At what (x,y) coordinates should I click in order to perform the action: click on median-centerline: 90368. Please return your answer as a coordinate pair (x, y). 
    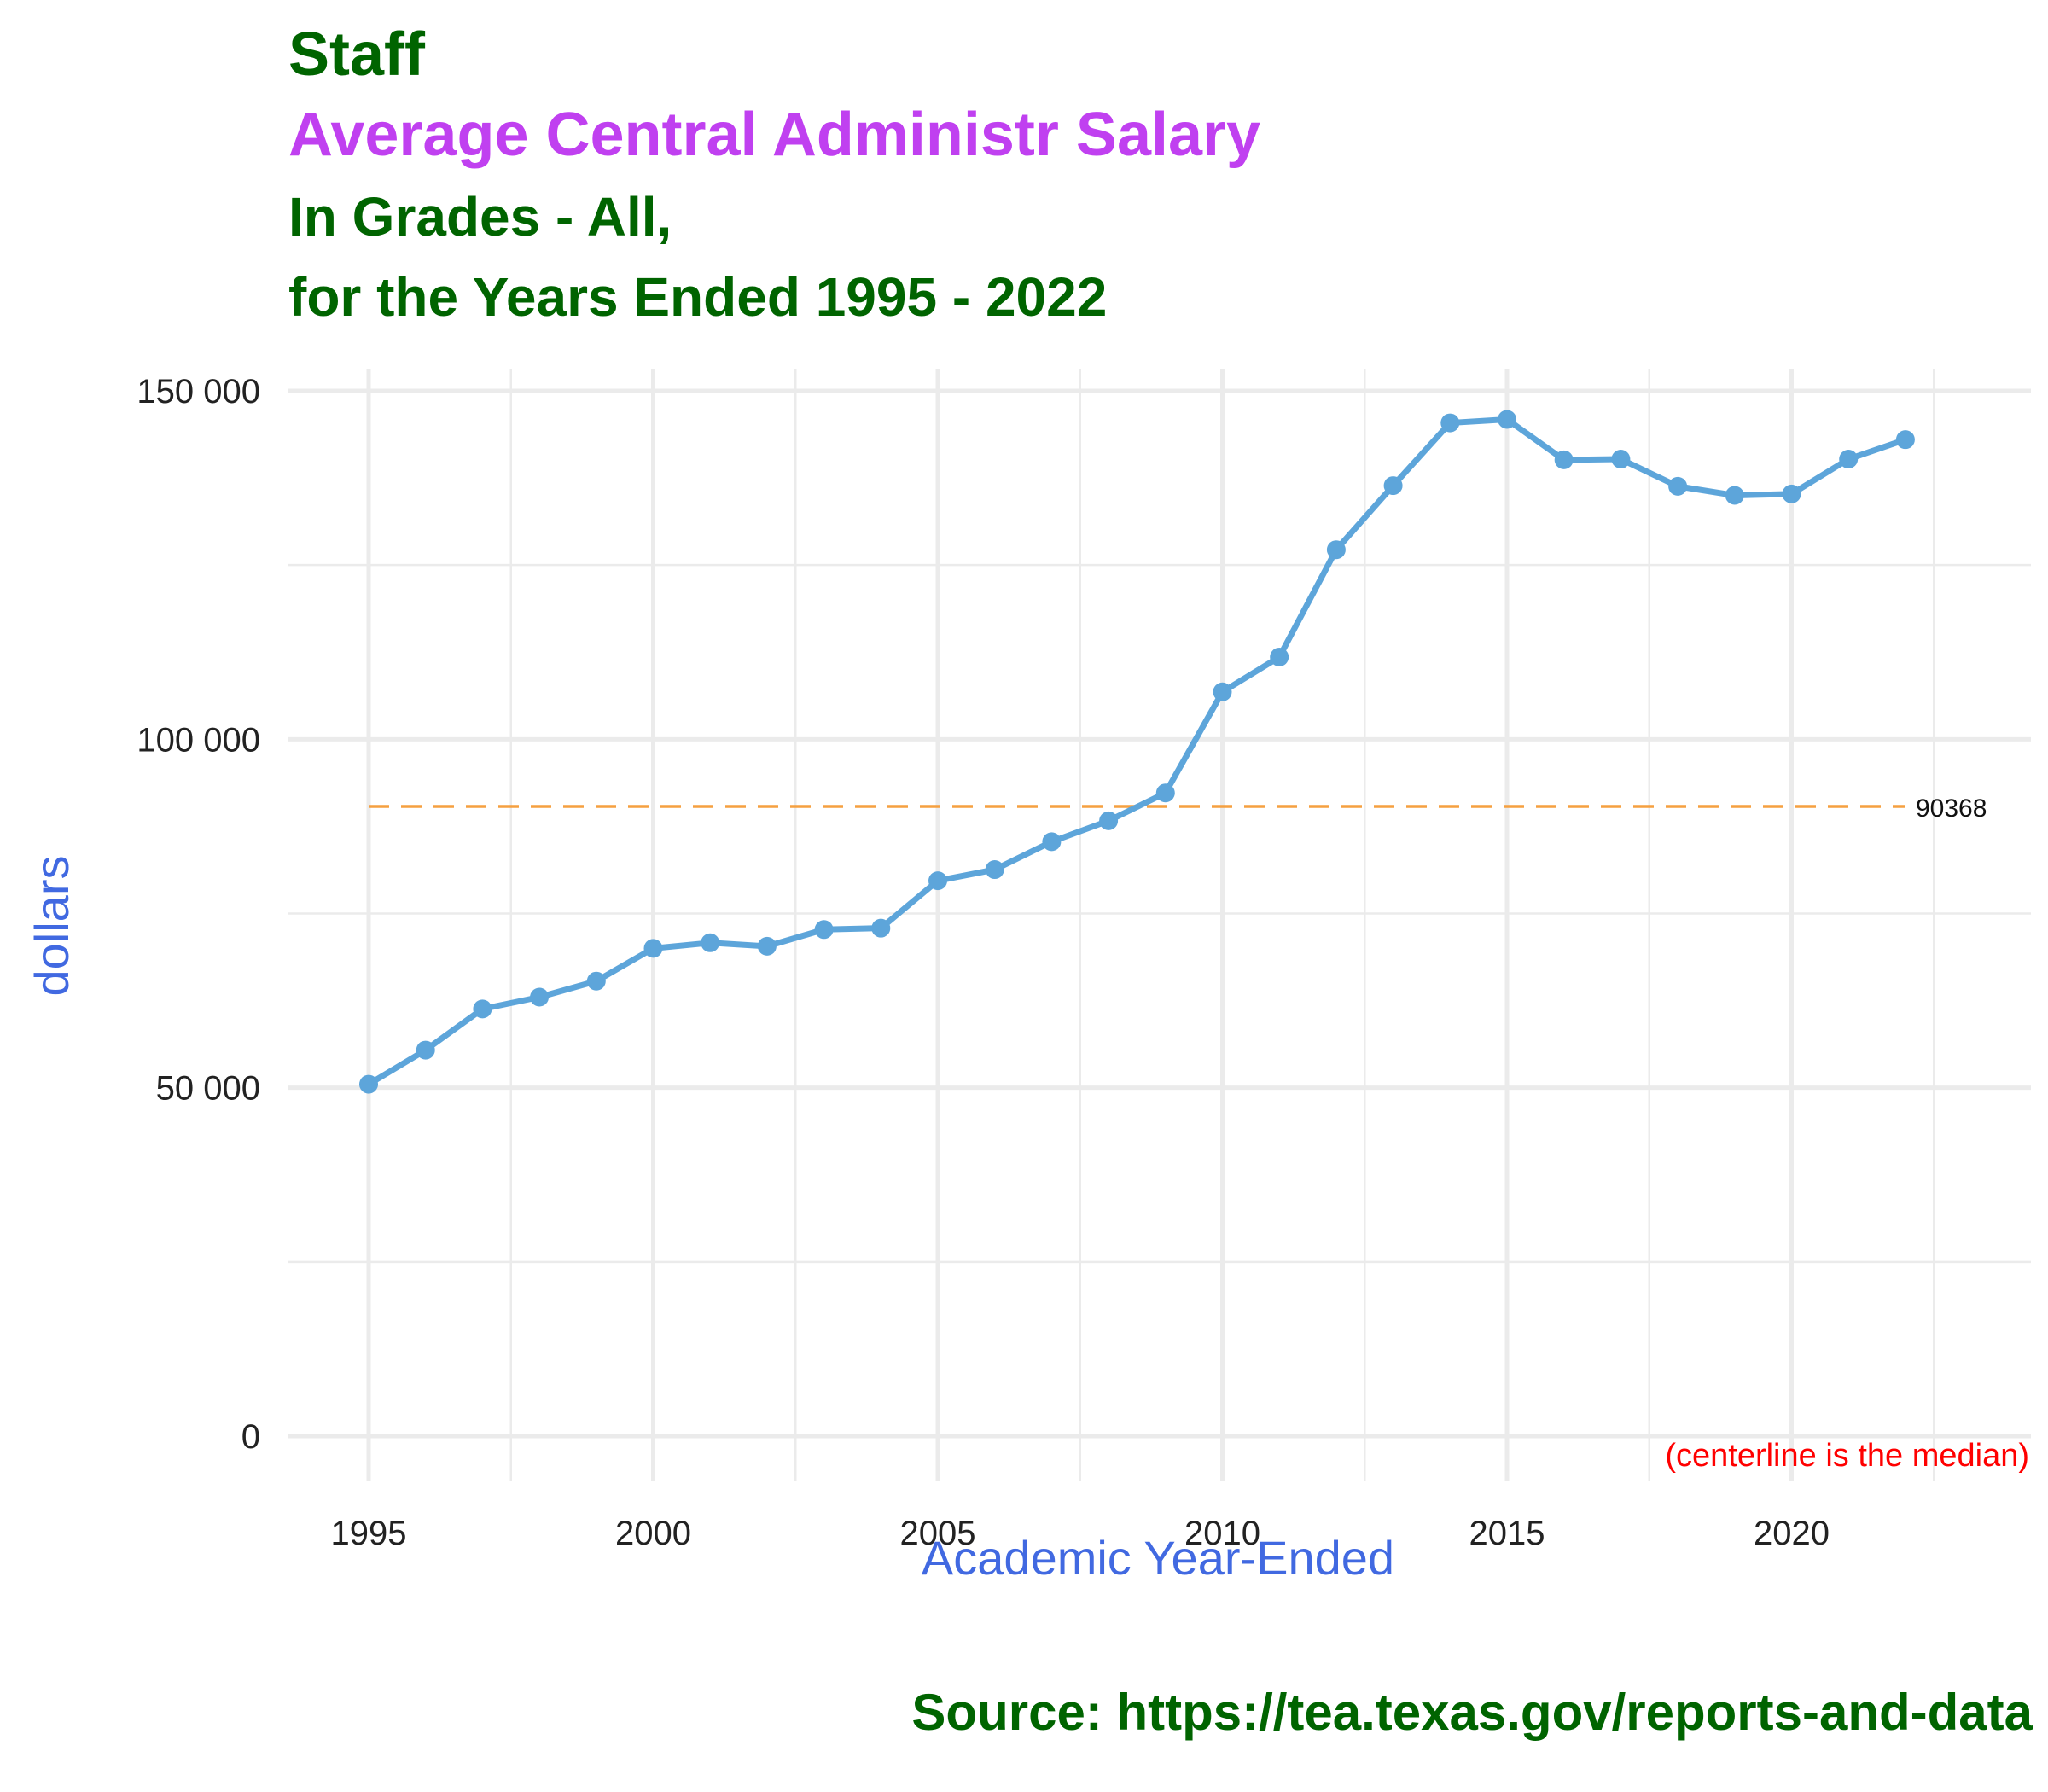
    Looking at the image, I should click on (1178, 808).